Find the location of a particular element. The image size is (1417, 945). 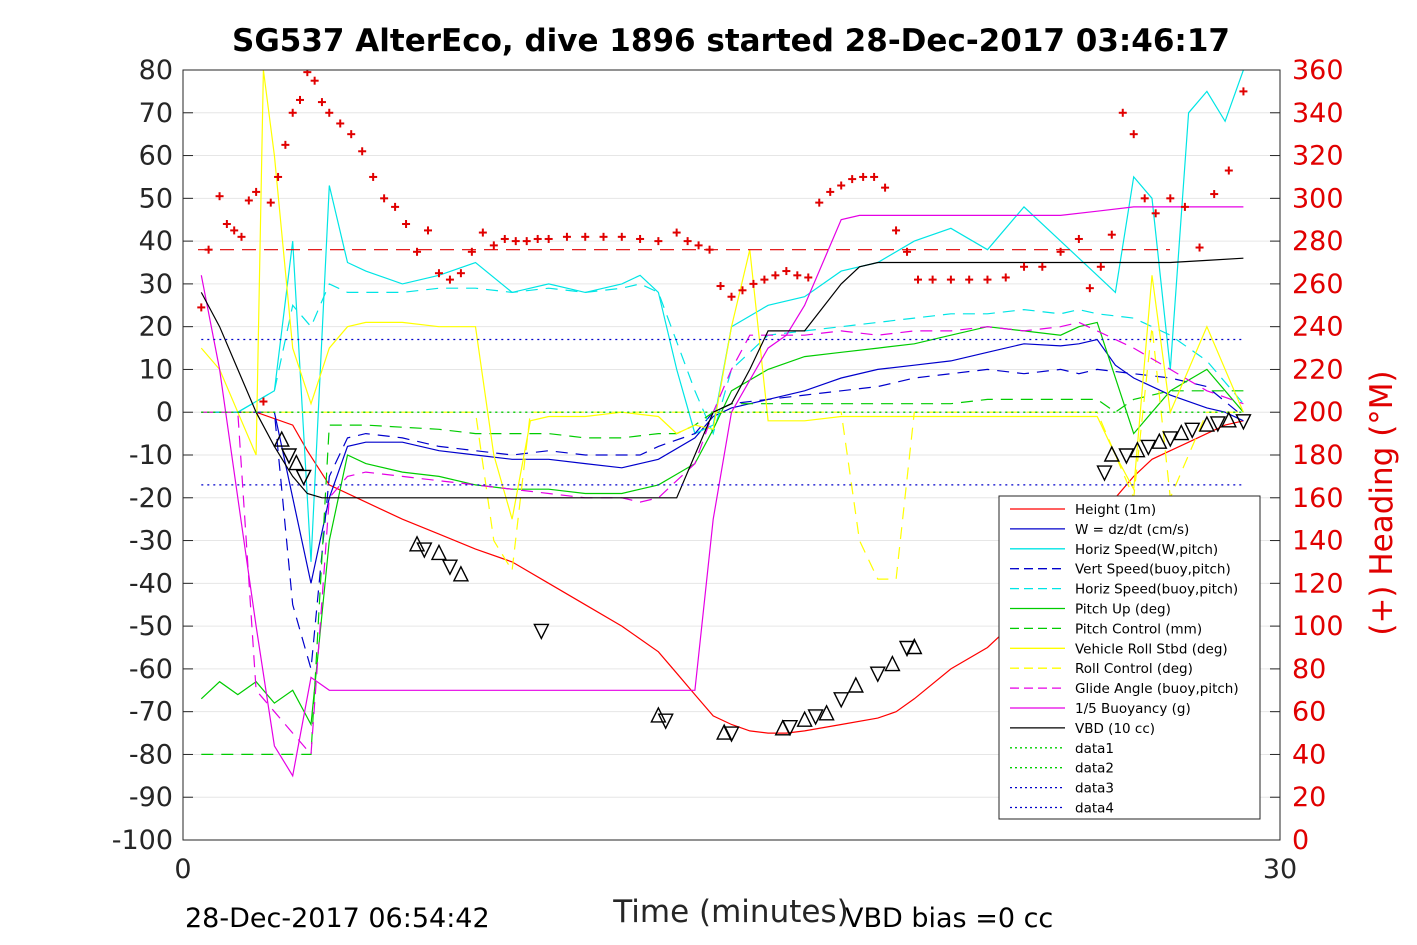

y-tick-label-right: 200 is located at coordinates (1318, 412).